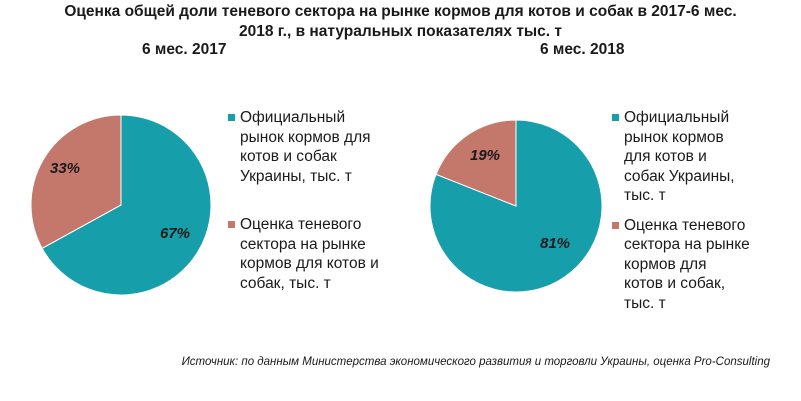  I want to click on legend-line: рынок кормов для, so click(305, 137).